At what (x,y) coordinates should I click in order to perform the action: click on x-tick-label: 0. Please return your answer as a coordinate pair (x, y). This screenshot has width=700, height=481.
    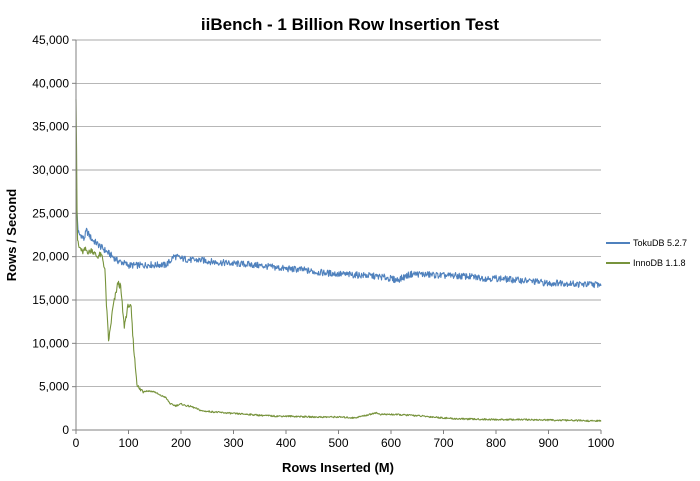
    Looking at the image, I should click on (76, 443).